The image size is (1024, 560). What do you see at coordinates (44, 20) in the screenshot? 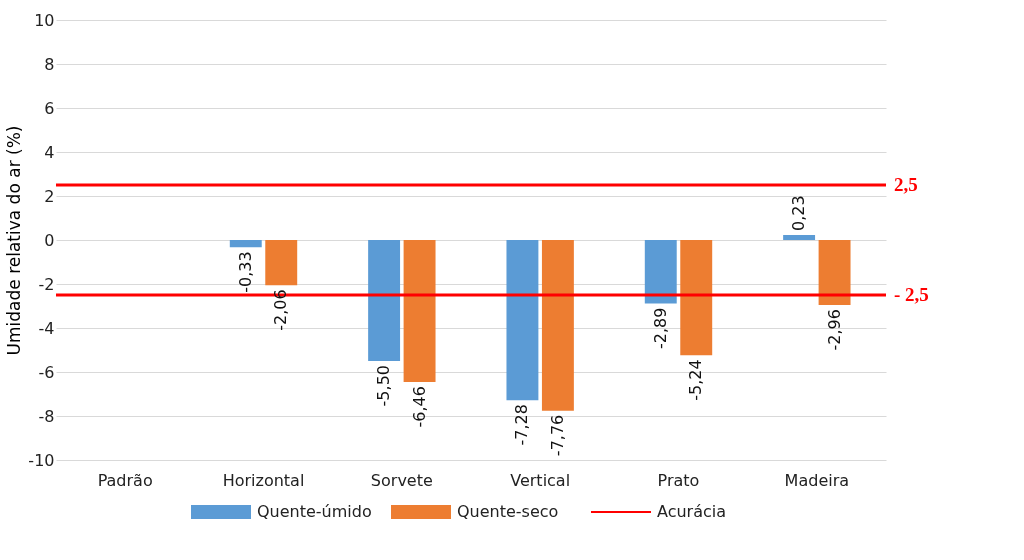
I see `y-tick-label: 10` at bounding box center [44, 20].